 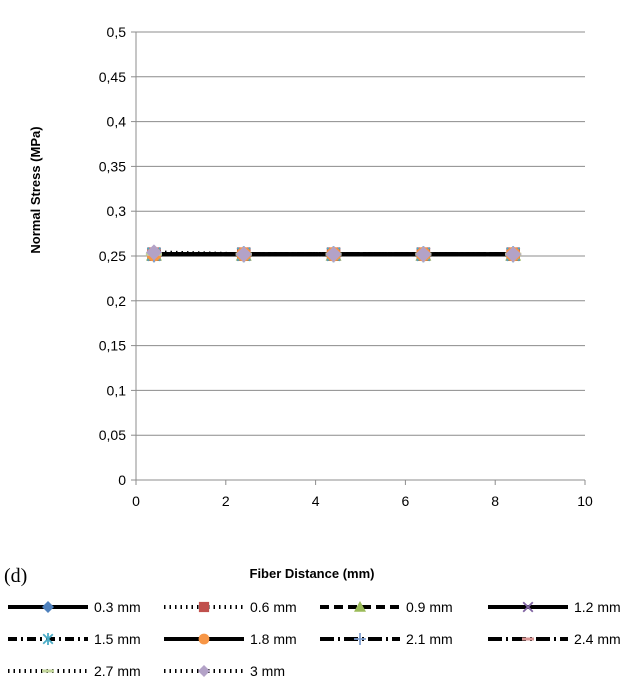 What do you see at coordinates (386, 607) in the screenshot?
I see `legend-item: 0.9 mm` at bounding box center [386, 607].